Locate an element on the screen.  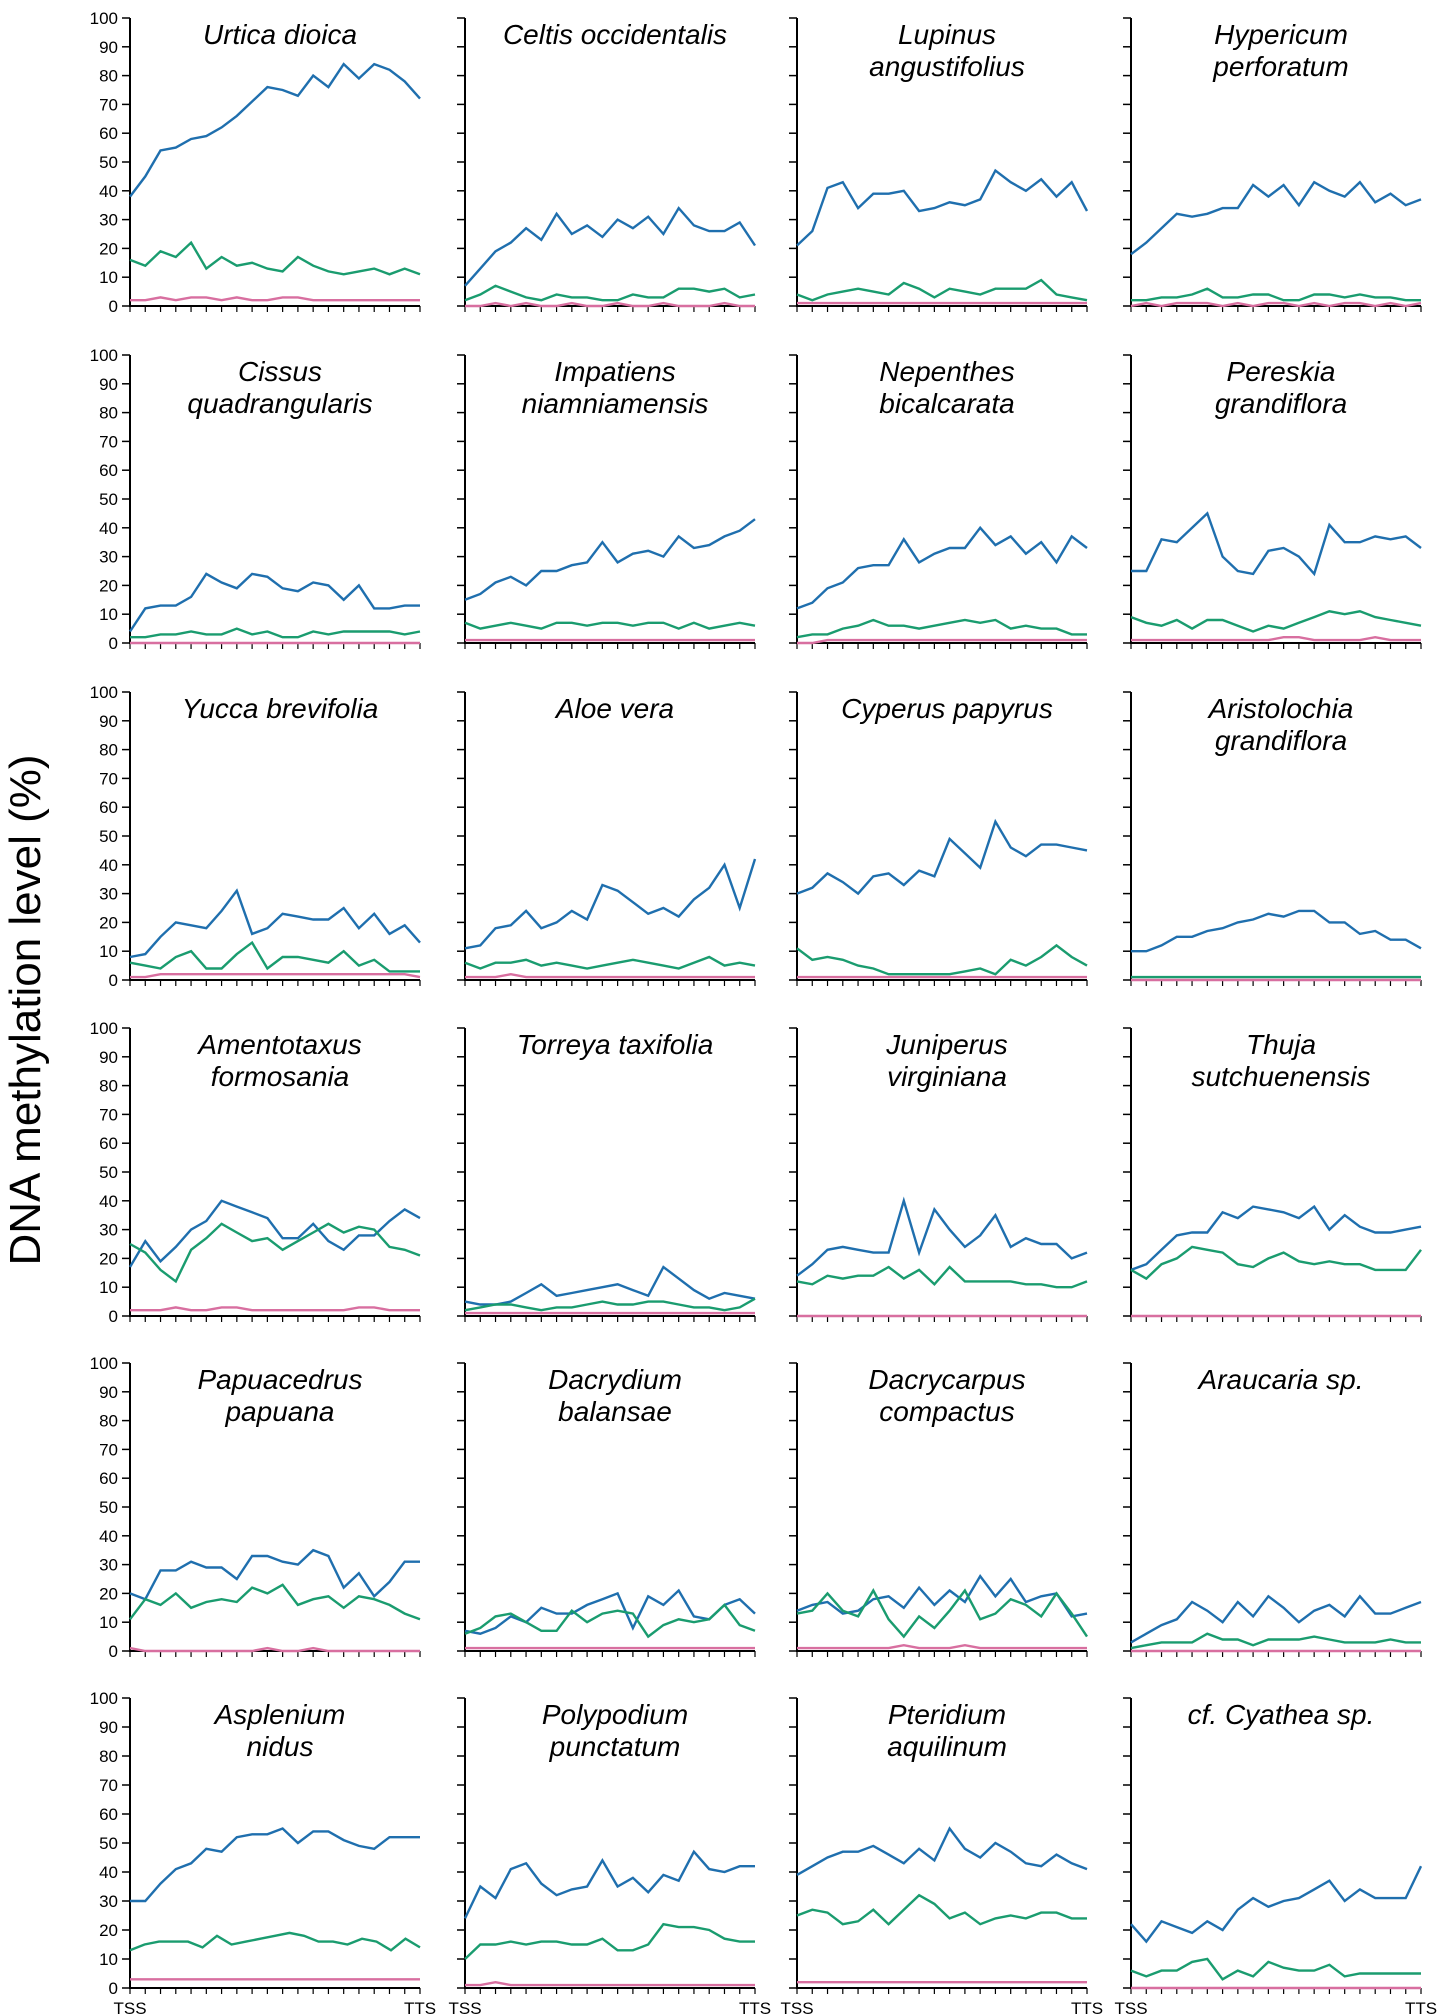
panel-title: Torreya taxifolia is located at coordinates (615, 1044).